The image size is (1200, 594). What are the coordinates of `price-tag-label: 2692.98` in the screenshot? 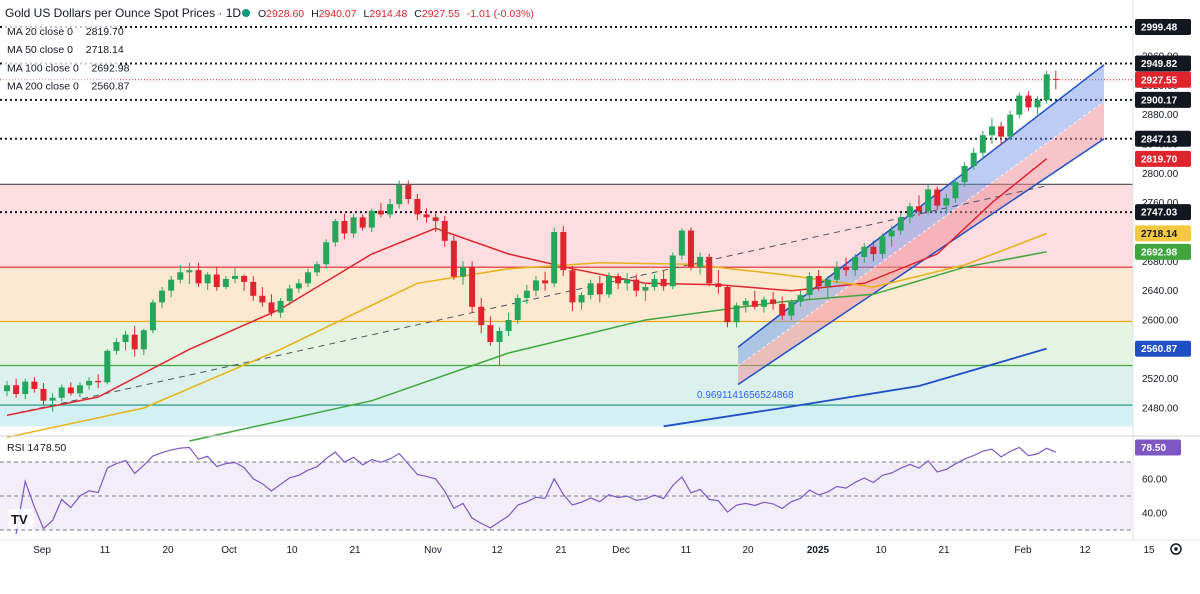 It's located at (1159, 252).